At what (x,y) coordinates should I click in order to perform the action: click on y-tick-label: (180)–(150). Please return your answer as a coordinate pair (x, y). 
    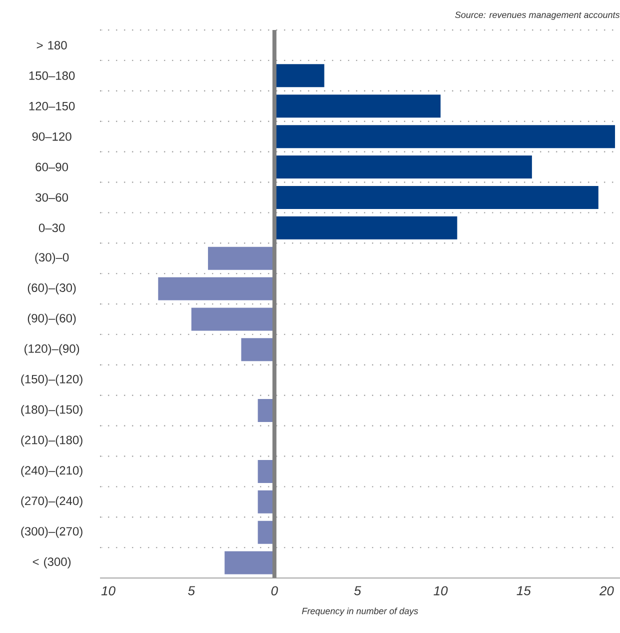
    Looking at the image, I should click on (51, 410).